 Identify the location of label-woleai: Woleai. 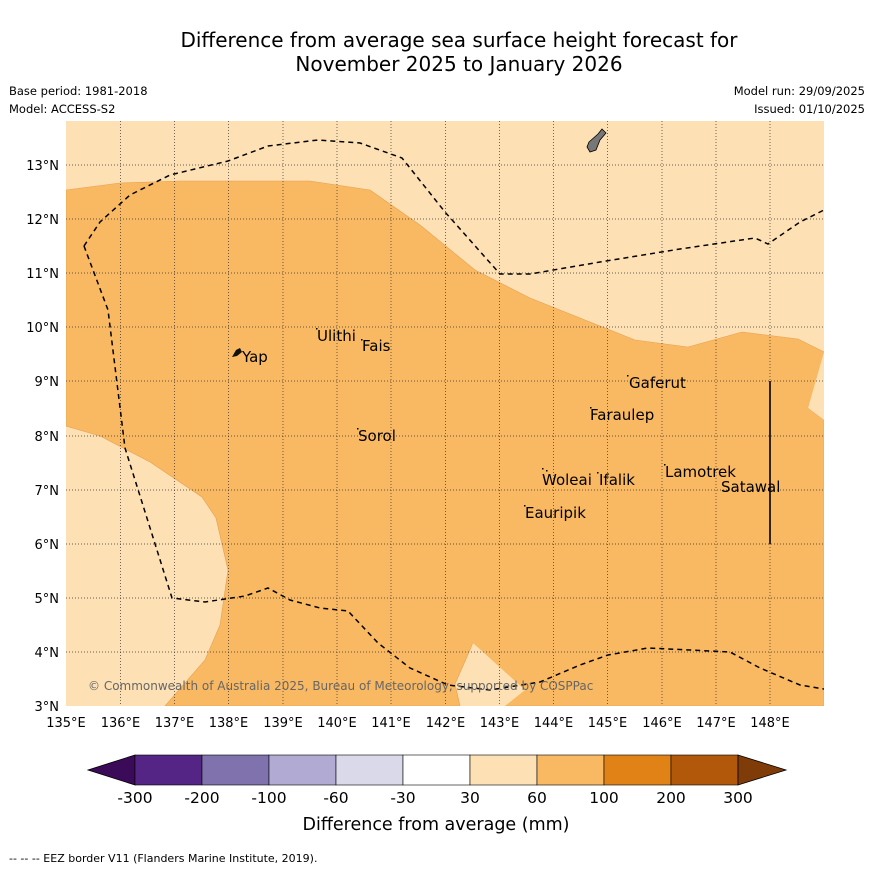
(567, 480).